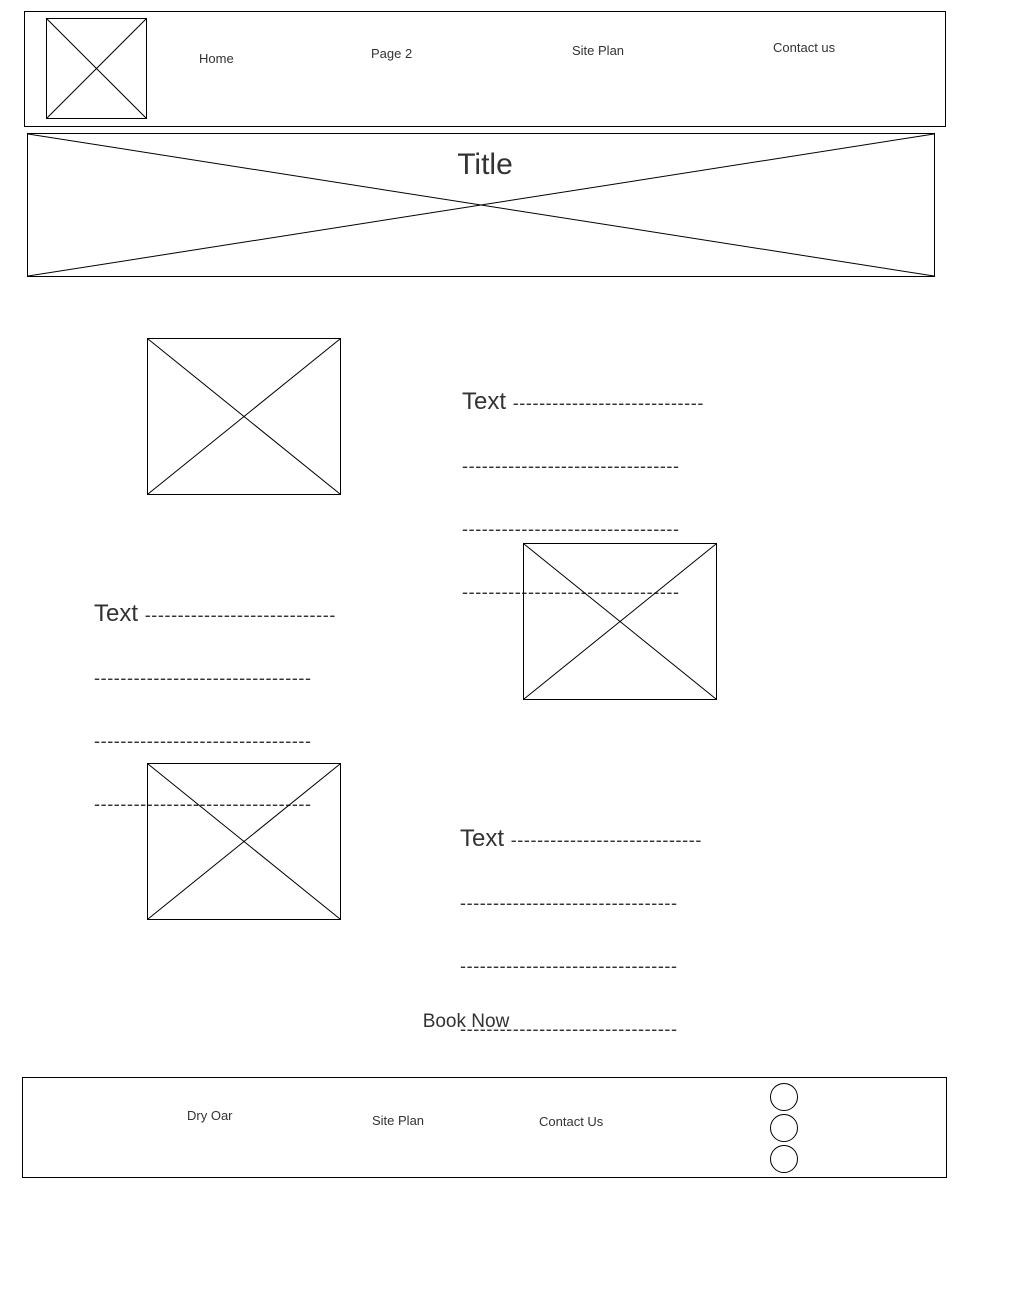 This screenshot has height=1310, width=1020. Describe the element at coordinates (571, 1121) in the screenshot. I see `footer-contact-link: Contact Us` at that location.